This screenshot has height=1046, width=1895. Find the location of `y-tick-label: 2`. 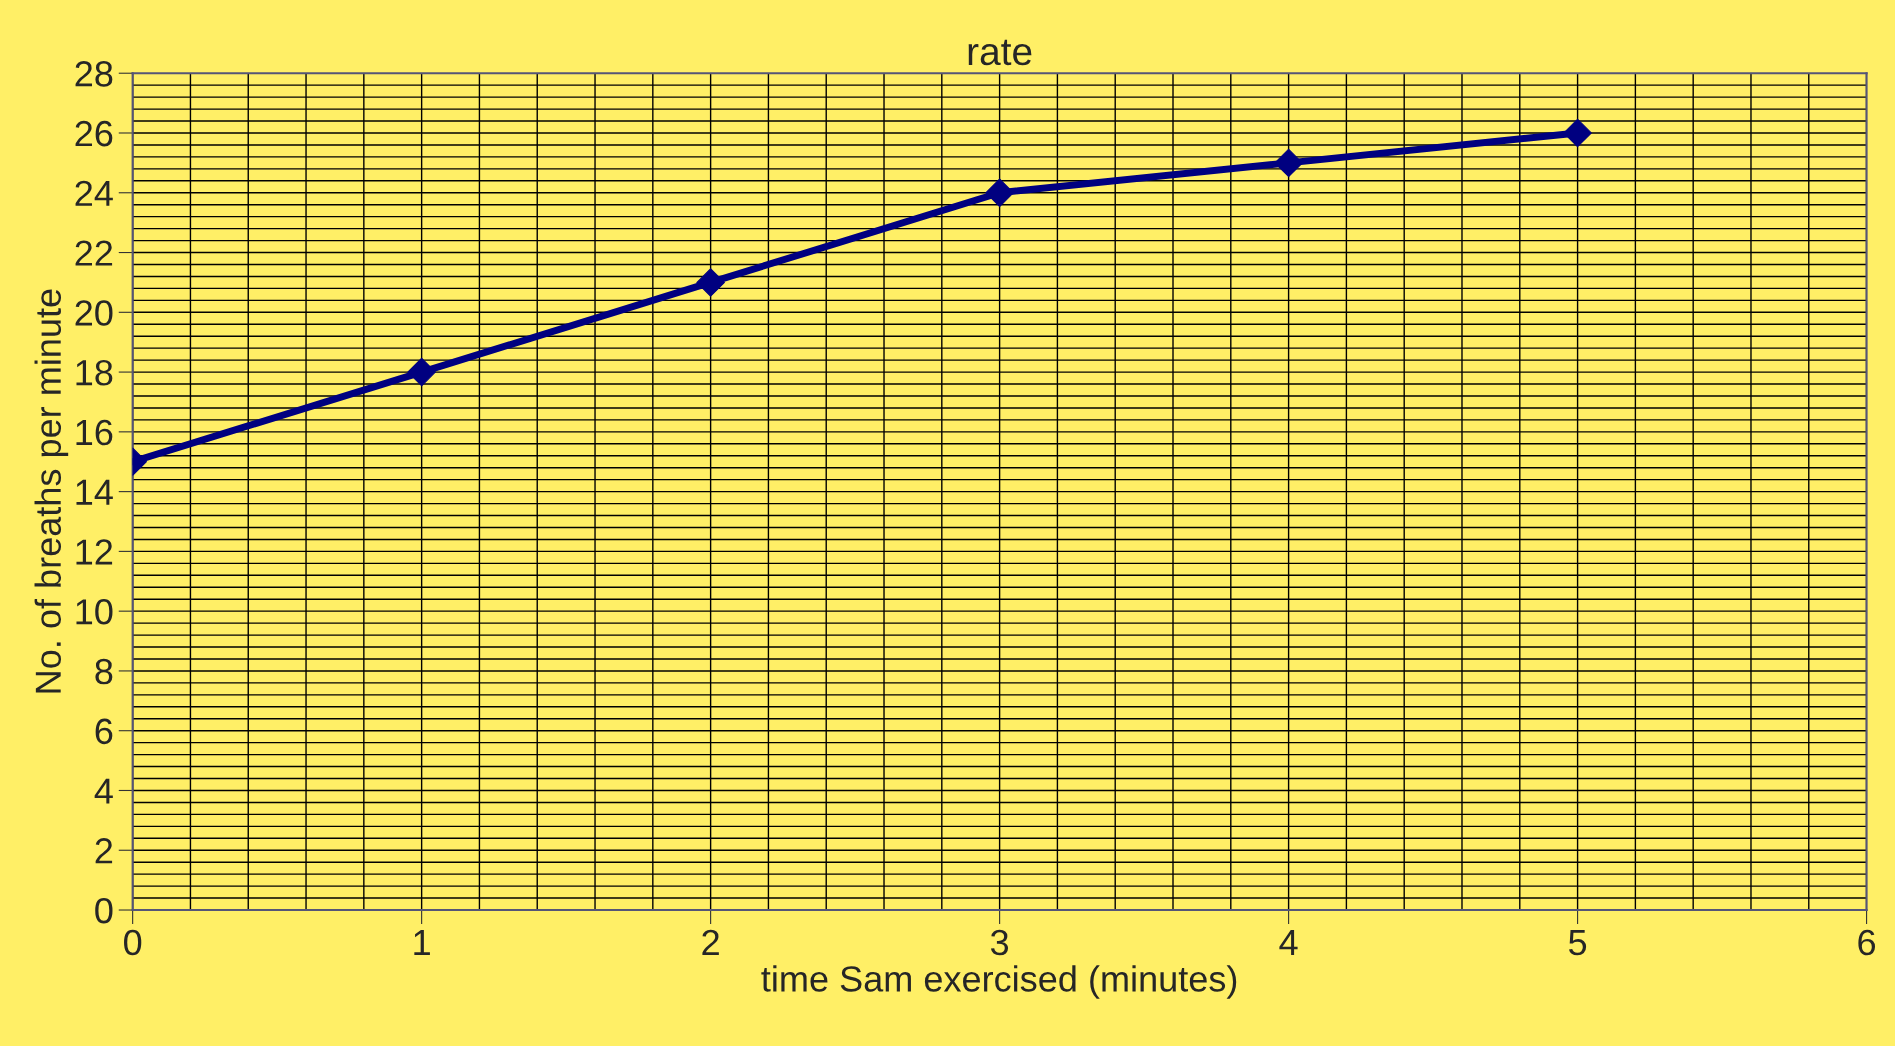

y-tick-label: 2 is located at coordinates (104, 851).